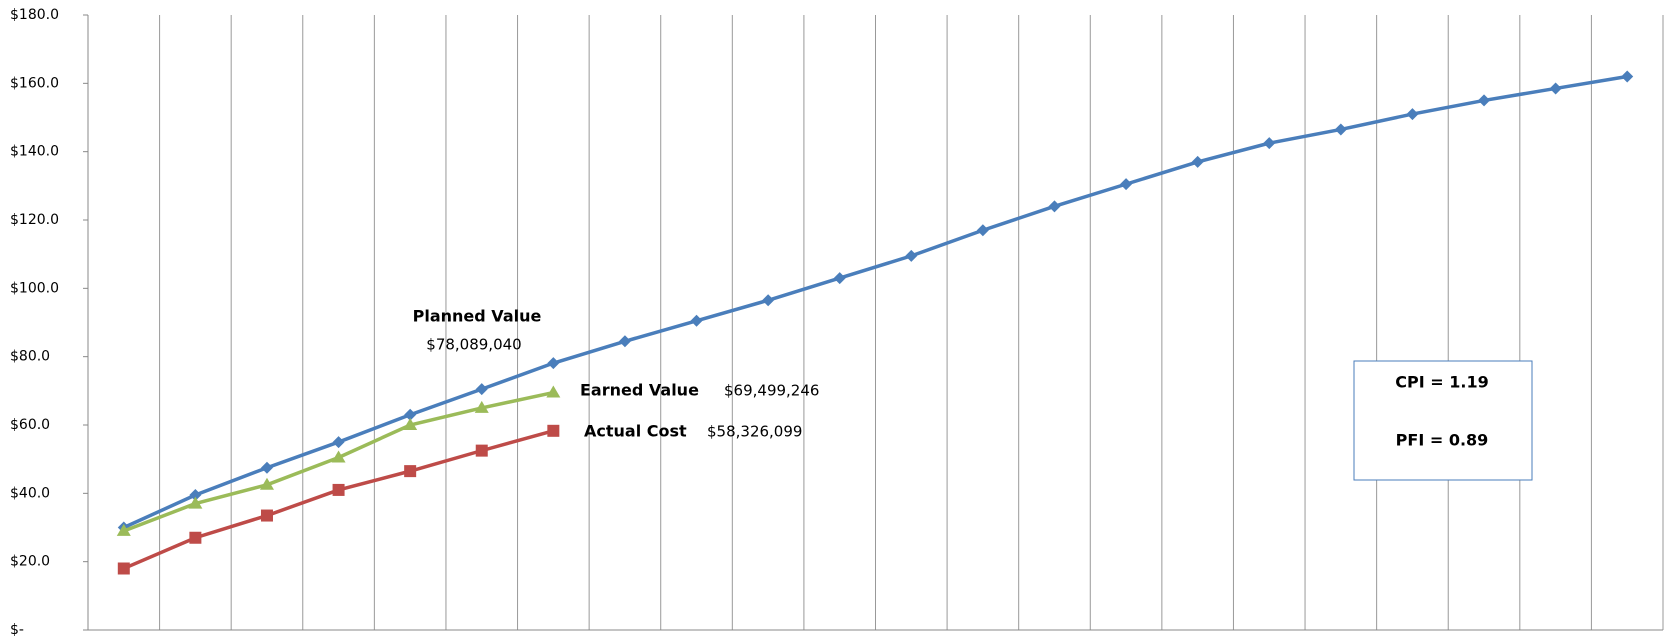  Describe the element at coordinates (477, 316) in the screenshot. I see `series-label: Planned Value` at that location.